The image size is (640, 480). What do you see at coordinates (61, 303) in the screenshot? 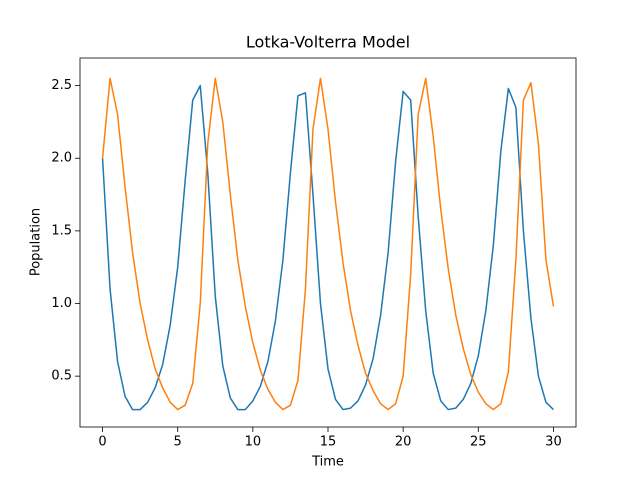
I see `y-tick-label: 1.0` at bounding box center [61, 303].